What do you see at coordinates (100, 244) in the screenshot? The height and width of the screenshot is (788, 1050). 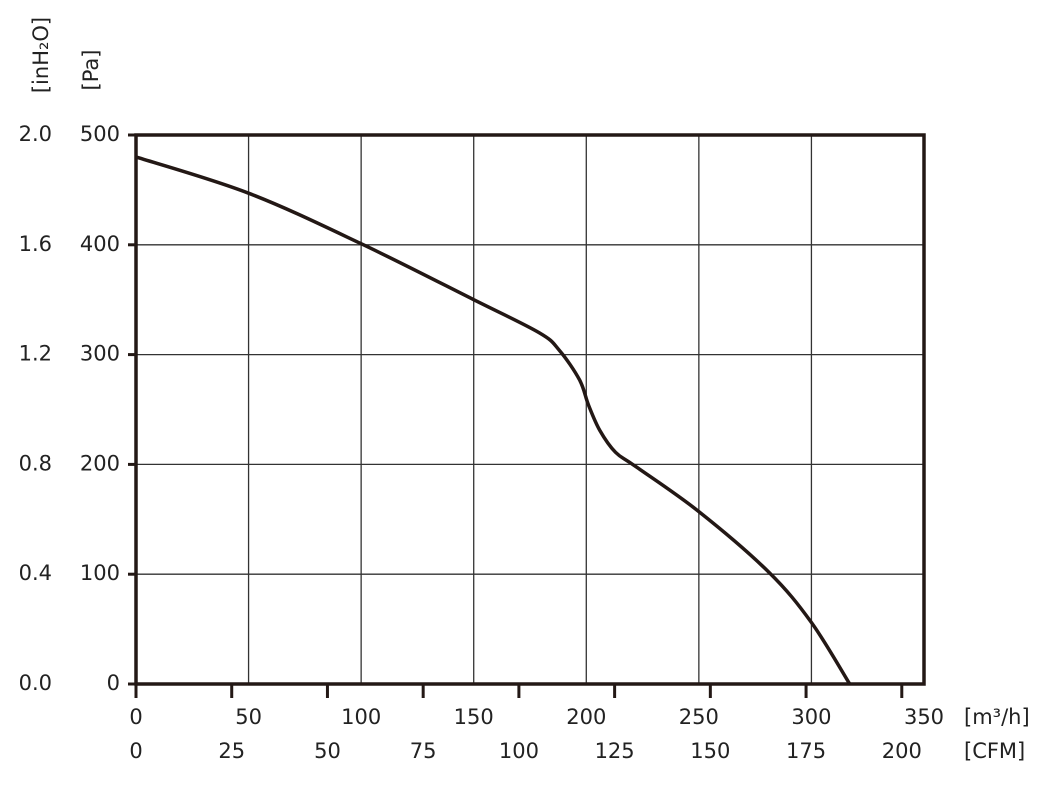 I see `y-tick-label: 400` at bounding box center [100, 244].